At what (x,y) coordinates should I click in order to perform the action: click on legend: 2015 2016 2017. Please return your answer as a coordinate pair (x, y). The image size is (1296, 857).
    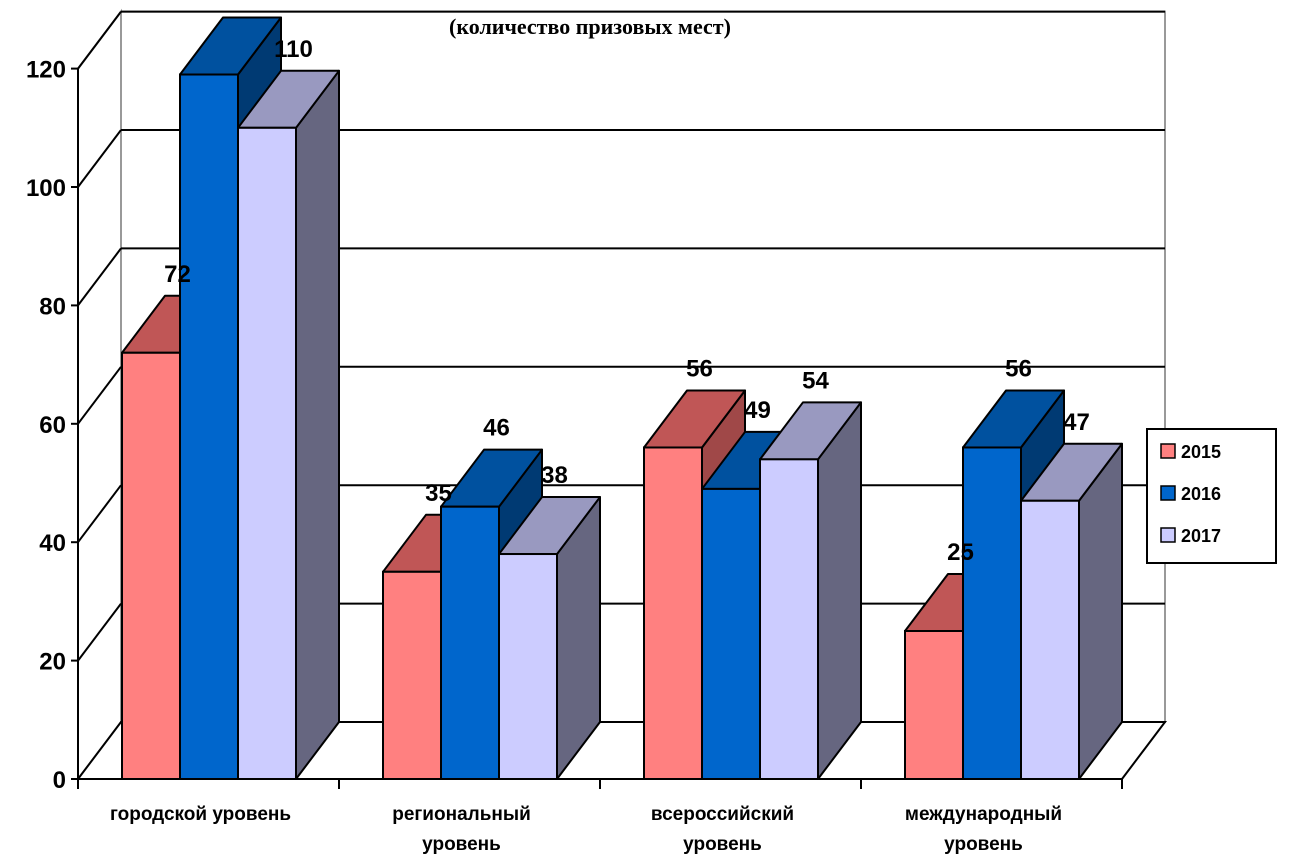
    Looking at the image, I should click on (1211, 496).